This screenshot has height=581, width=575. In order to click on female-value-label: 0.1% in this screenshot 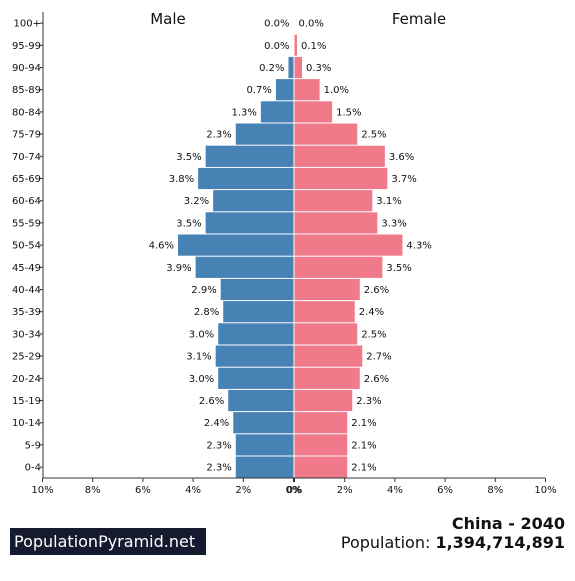, I will do `click(313, 46)`.